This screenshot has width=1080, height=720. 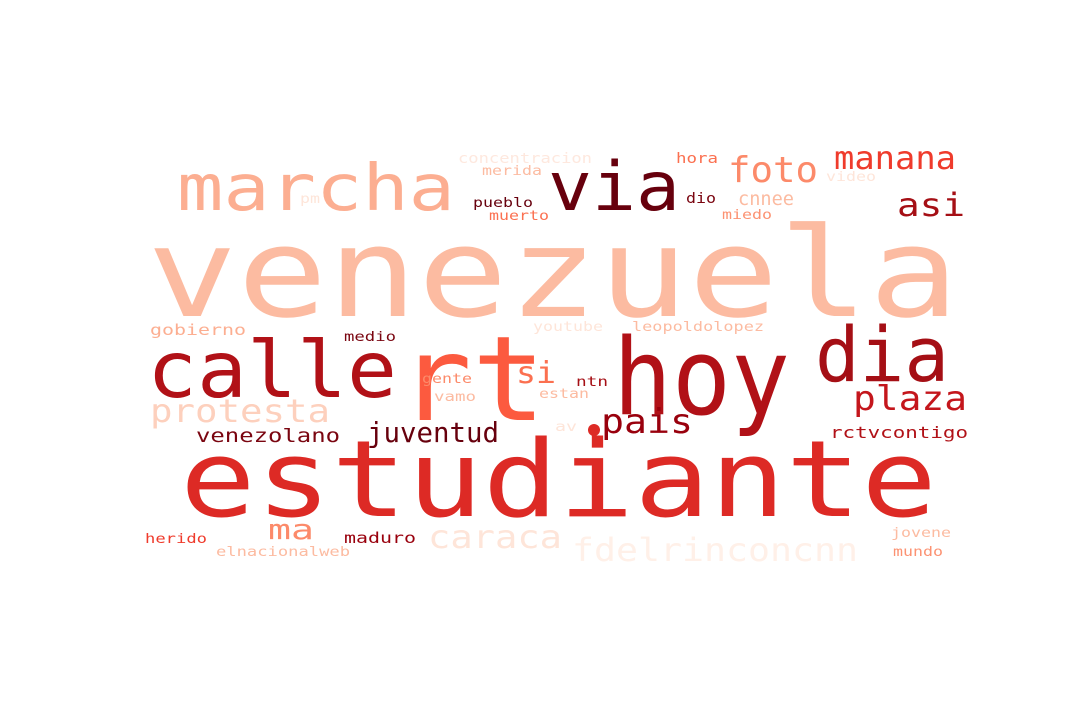 What do you see at coordinates (931, 205) in the screenshot?
I see `word-asi: asi` at bounding box center [931, 205].